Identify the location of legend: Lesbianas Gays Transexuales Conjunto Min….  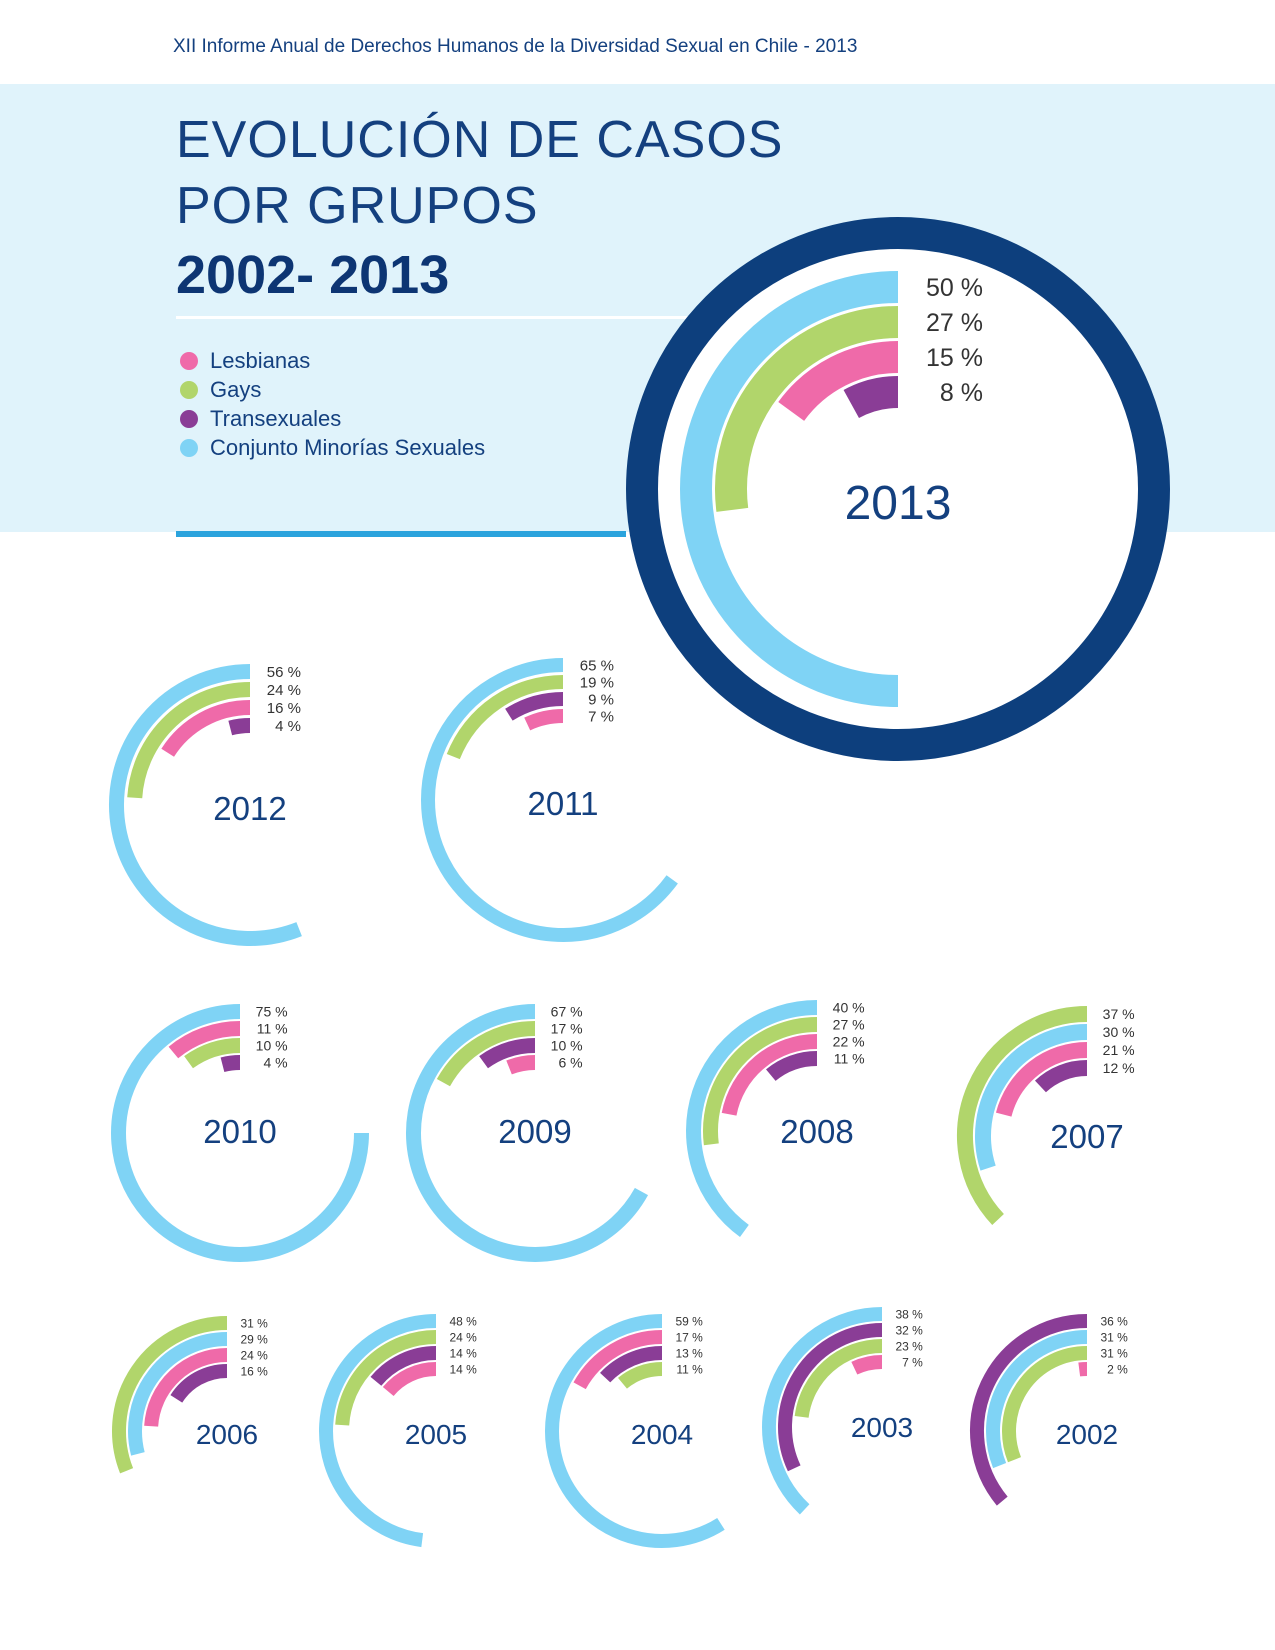
(332, 404).